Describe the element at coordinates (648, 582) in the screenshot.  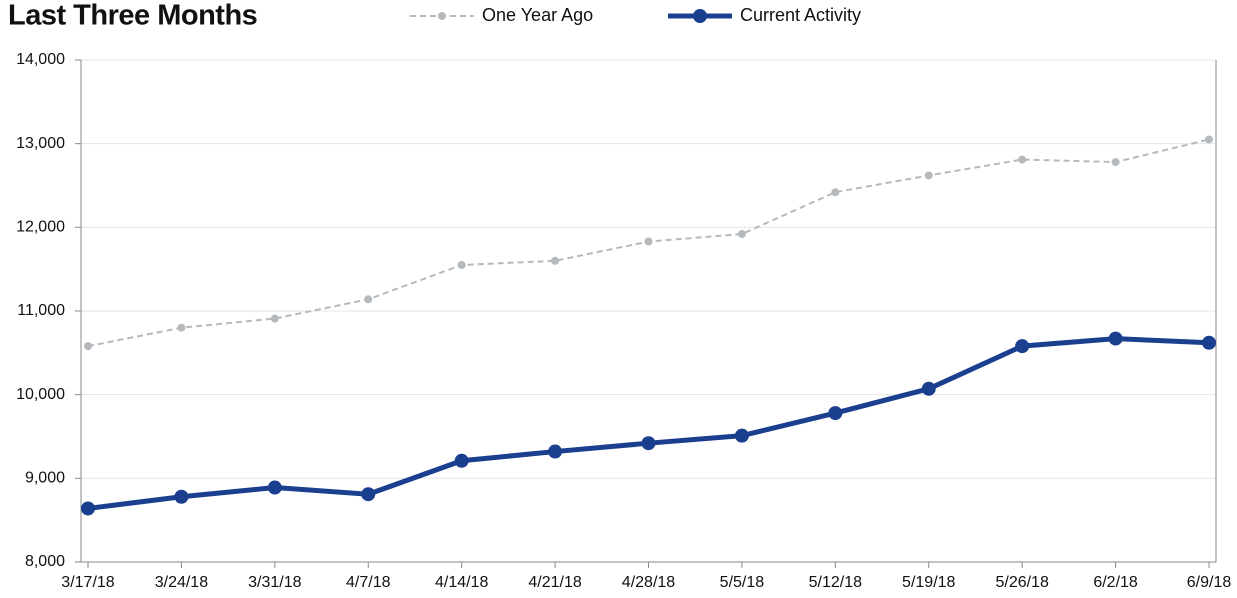
I see `x-tick-label: 4/28/18` at that location.